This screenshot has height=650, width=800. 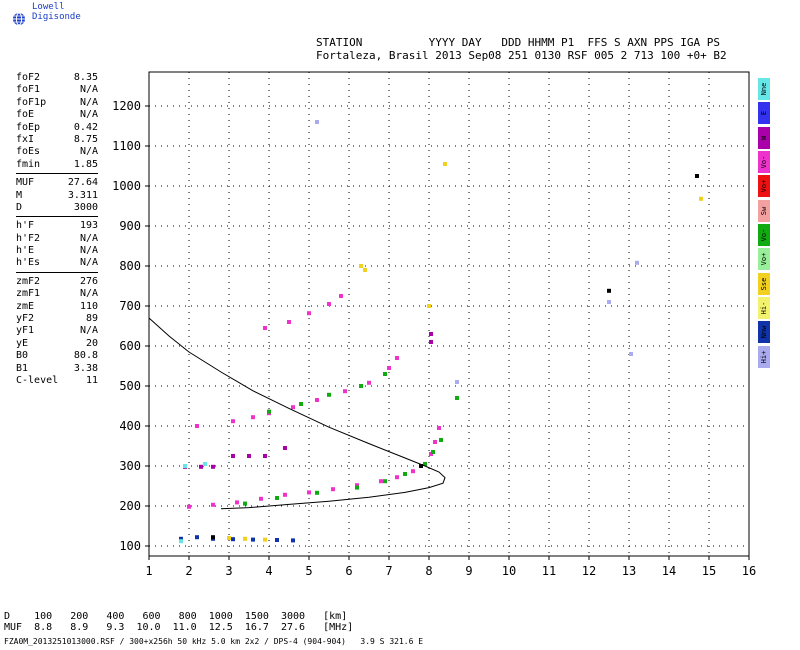 I want to click on param-row: MUF 27.64, so click(x=57, y=183).